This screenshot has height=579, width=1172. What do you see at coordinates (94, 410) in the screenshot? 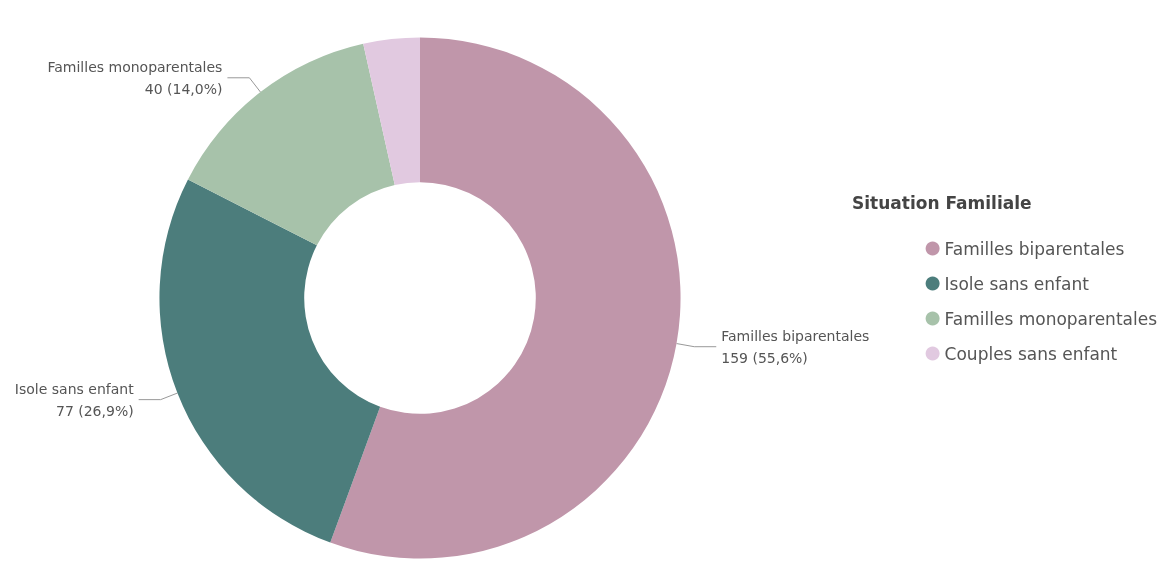
I see `data-label: 77 (26,9%)` at bounding box center [94, 410].